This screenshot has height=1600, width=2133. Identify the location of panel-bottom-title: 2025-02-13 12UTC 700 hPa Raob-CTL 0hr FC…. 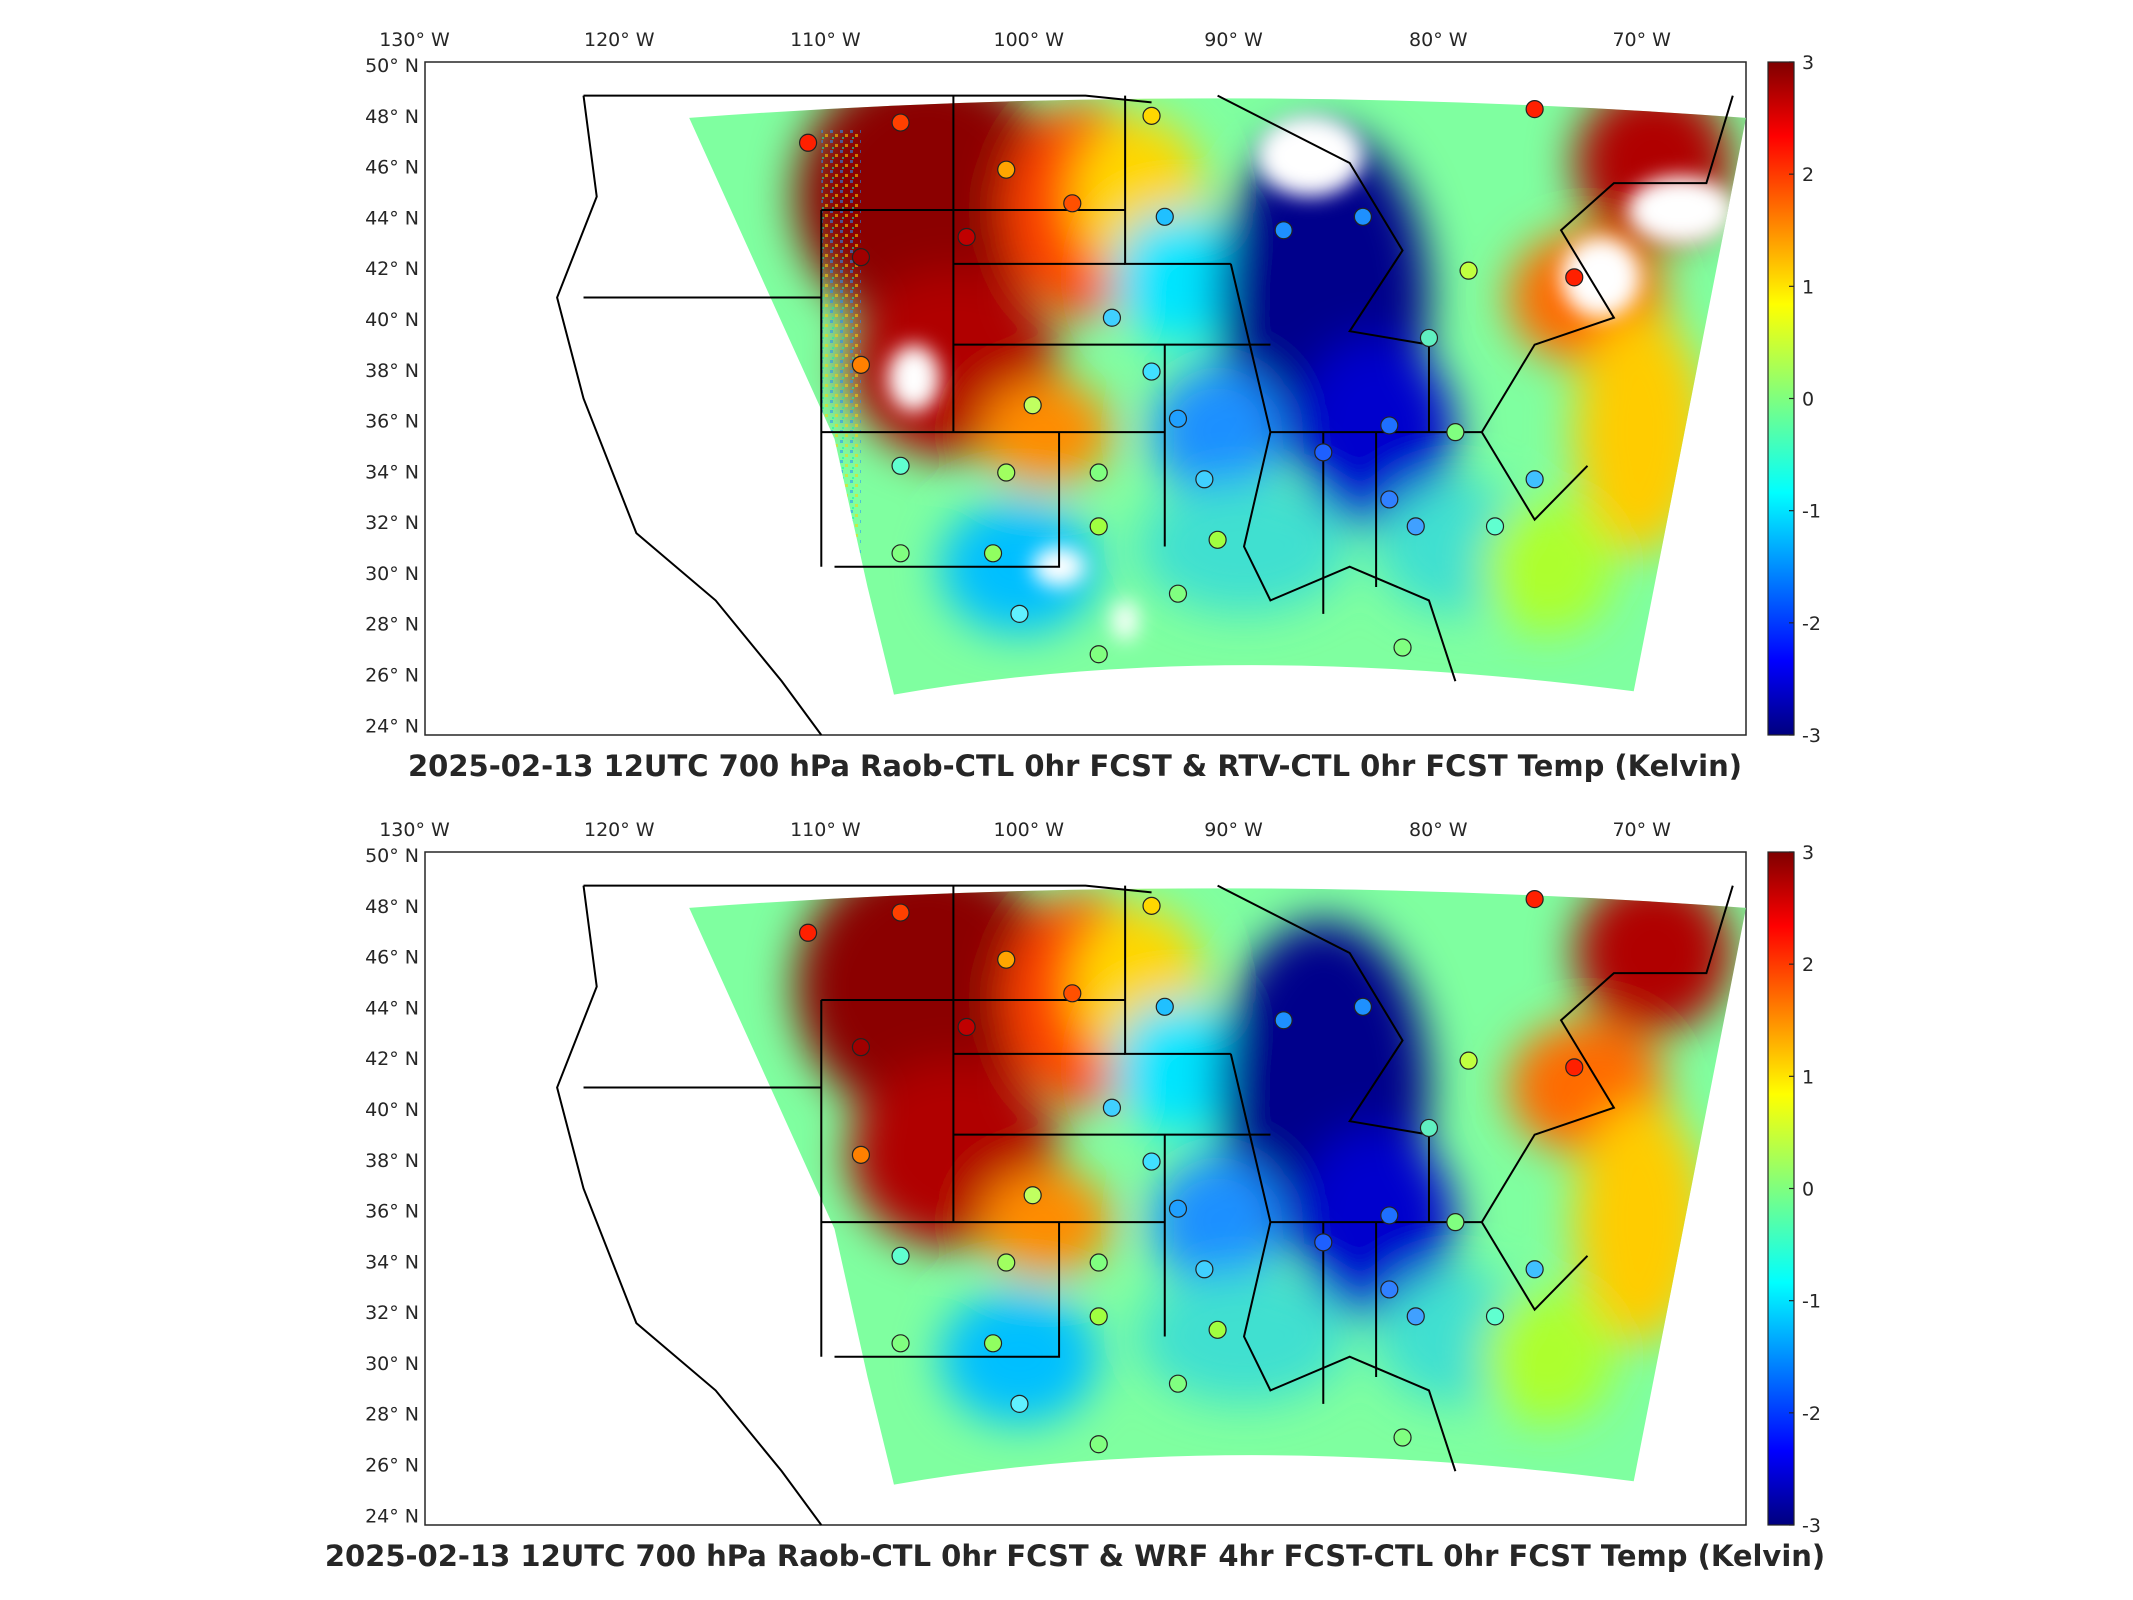
(1075, 1556).